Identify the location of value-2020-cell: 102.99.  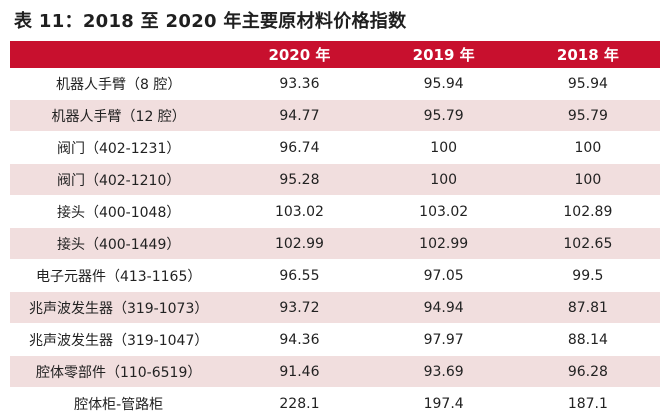
(299, 243).